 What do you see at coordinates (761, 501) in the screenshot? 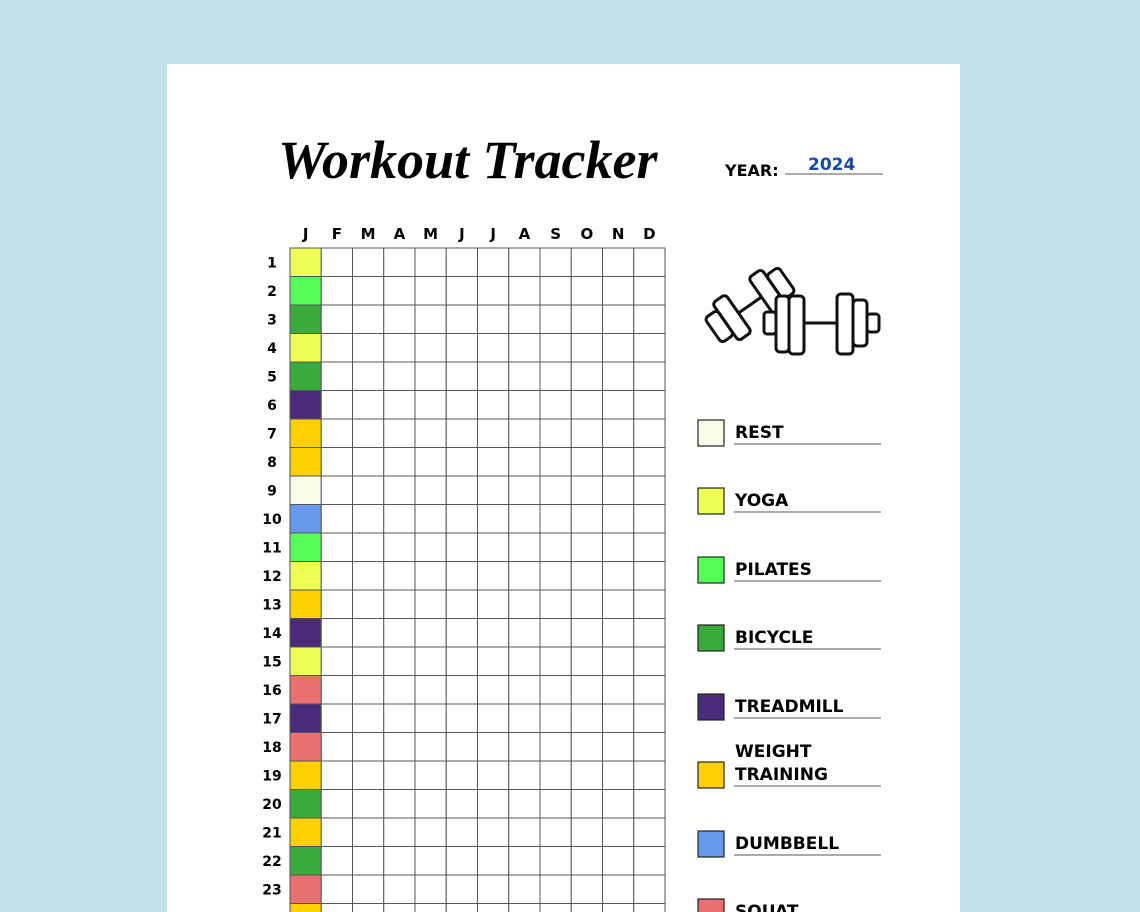
I see `legend-label: YOGA` at bounding box center [761, 501].